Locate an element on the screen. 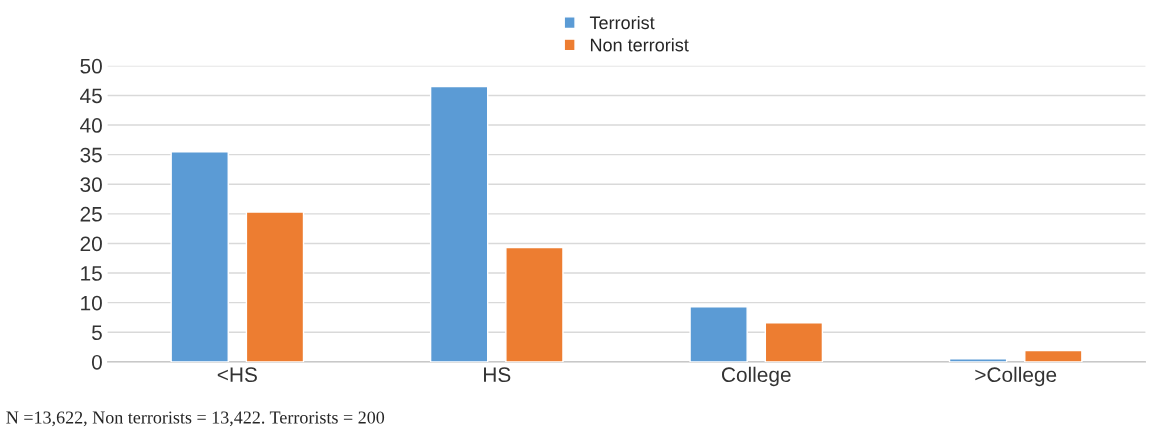 The image size is (1157, 436). y-tick-label: 0 is located at coordinates (96, 362).